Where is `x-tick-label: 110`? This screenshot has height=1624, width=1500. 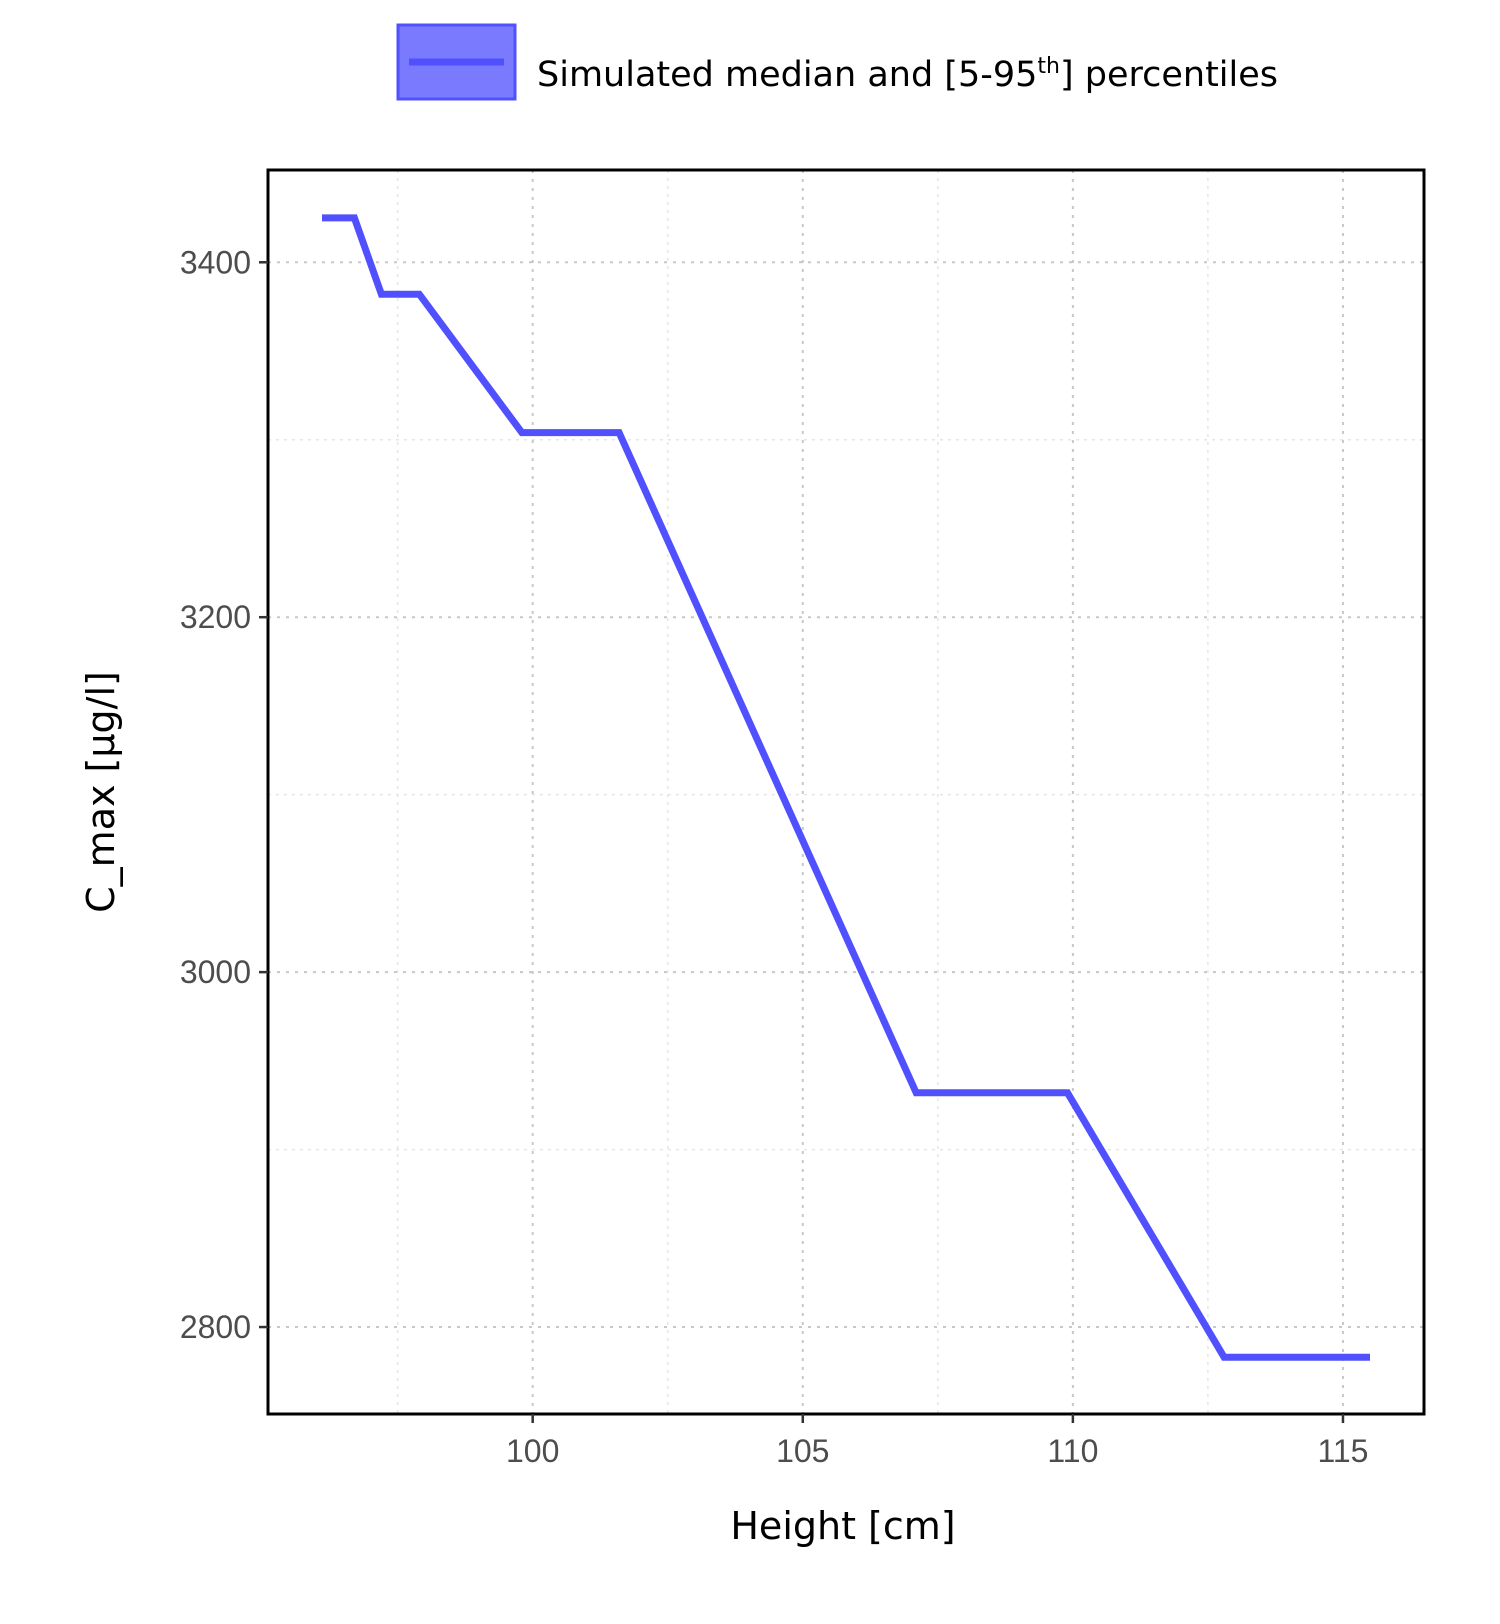 x-tick-label: 110 is located at coordinates (1072, 1451).